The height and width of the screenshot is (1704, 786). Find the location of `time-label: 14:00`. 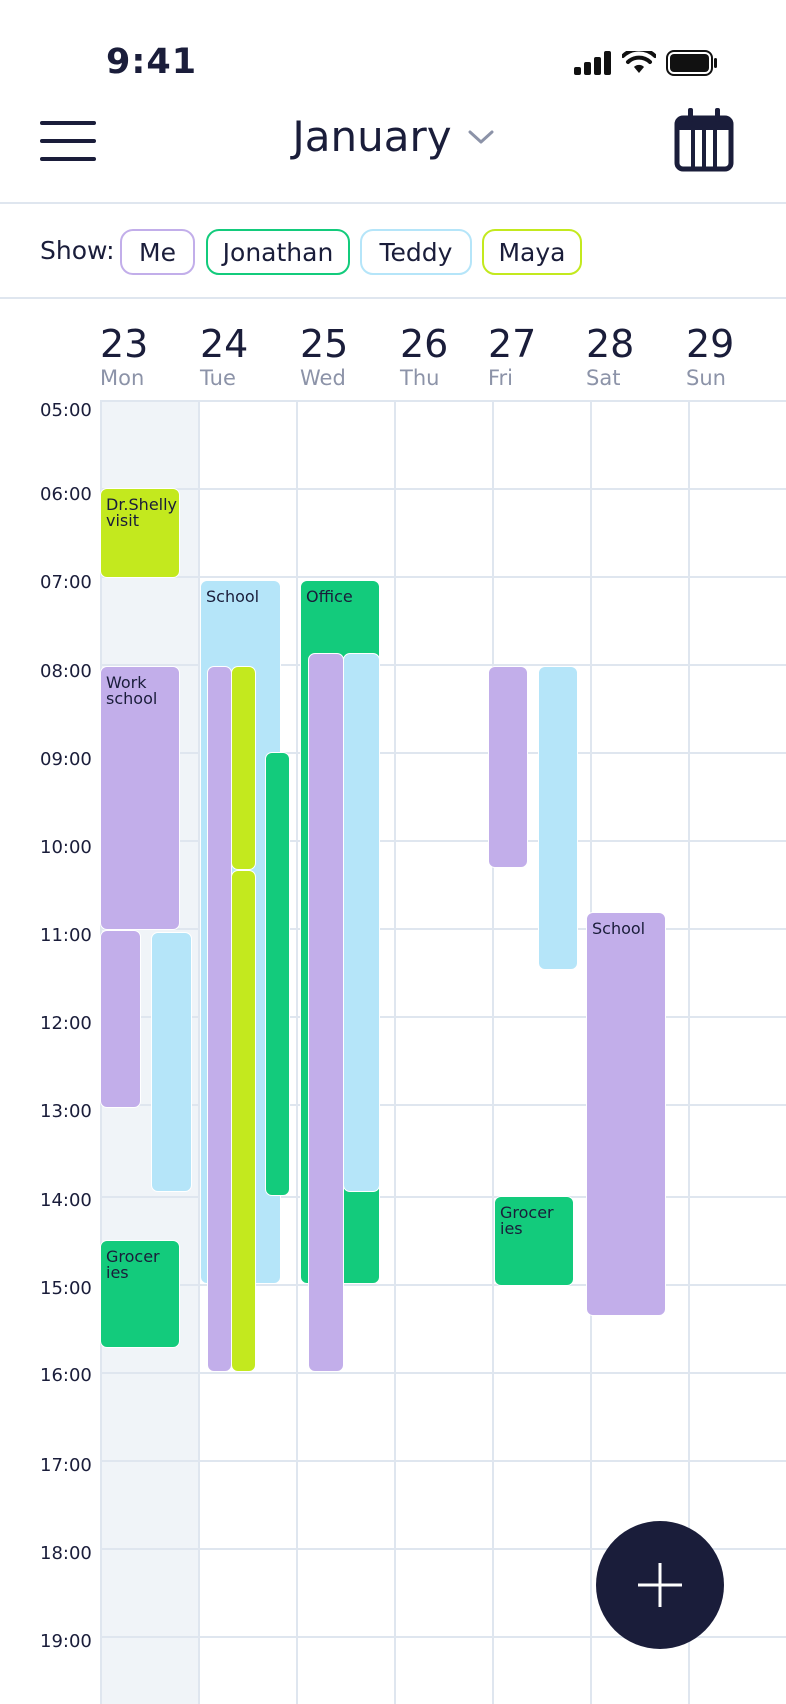

time-label: 14:00 is located at coordinates (66, 1200).